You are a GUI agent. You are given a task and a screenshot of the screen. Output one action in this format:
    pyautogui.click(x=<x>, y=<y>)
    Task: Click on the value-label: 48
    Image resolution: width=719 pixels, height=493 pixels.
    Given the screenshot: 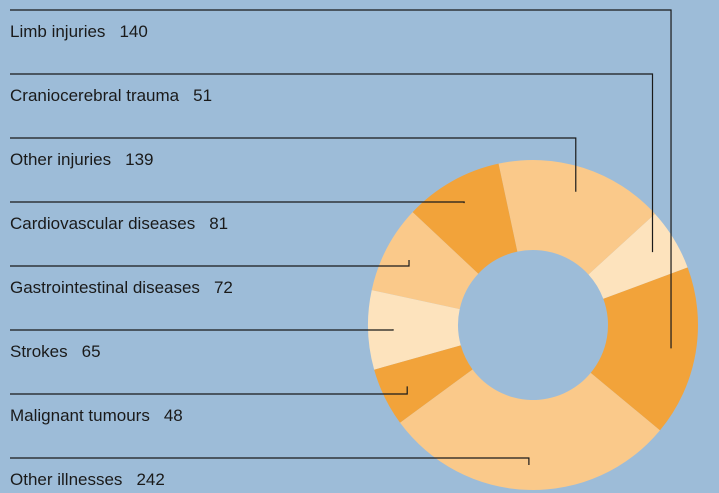 What is the action you would take?
    pyautogui.click(x=173, y=415)
    